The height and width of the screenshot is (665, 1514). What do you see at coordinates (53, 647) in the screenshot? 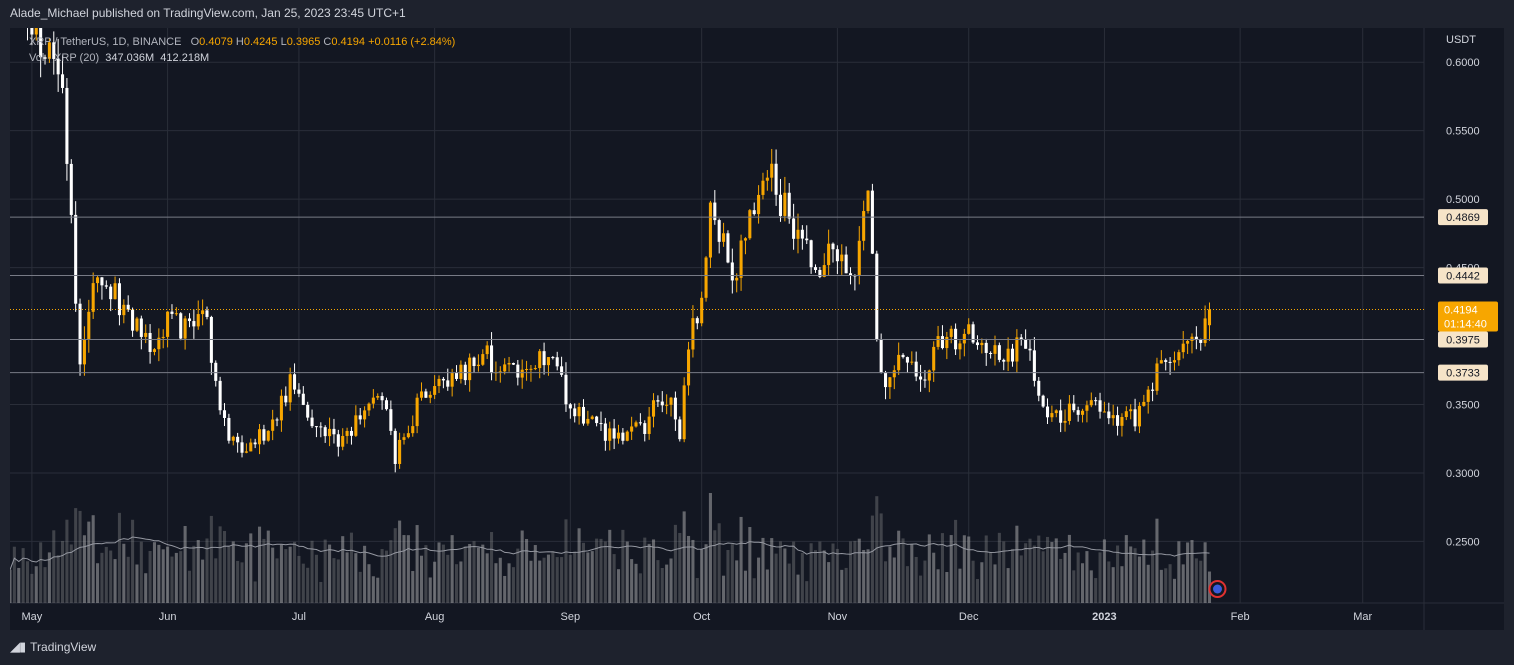
I see `tradingview-footer: ◢▮ TradingView` at bounding box center [53, 647].